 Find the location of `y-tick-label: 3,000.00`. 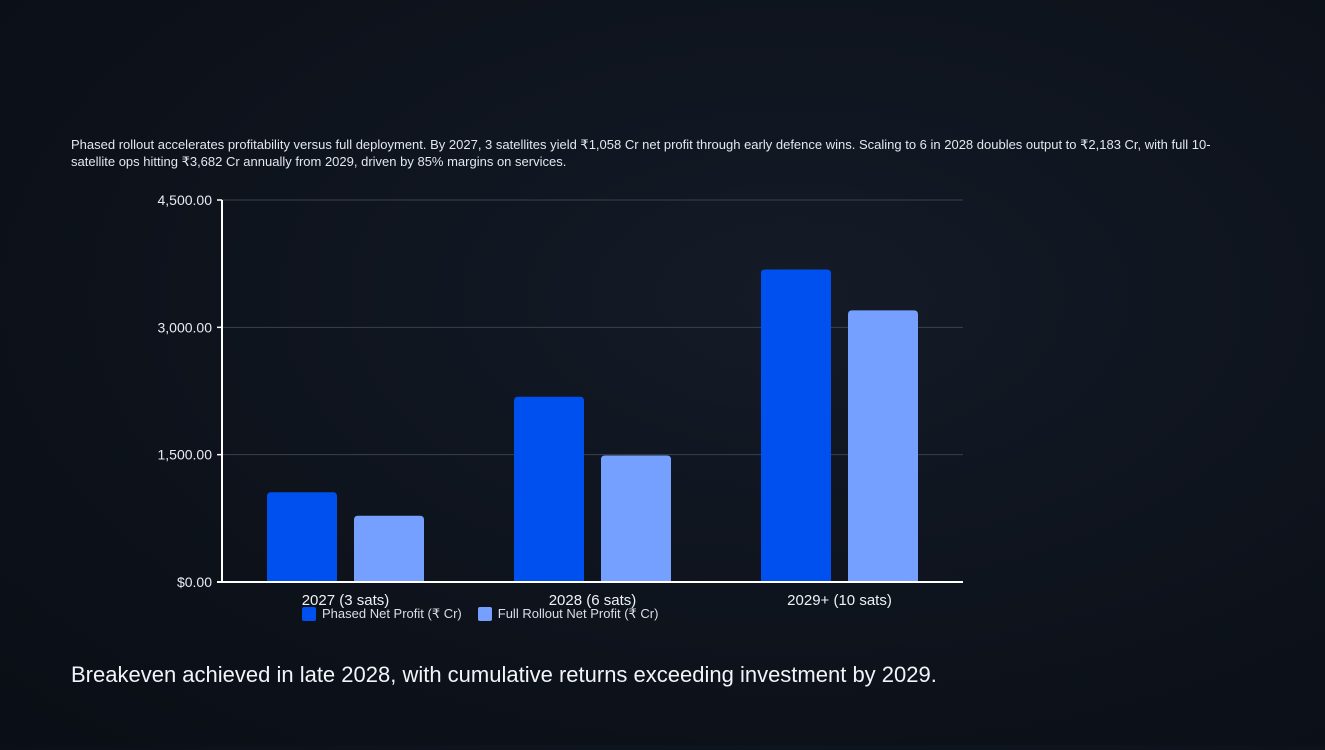

y-tick-label: 3,000.00 is located at coordinates (185, 327).